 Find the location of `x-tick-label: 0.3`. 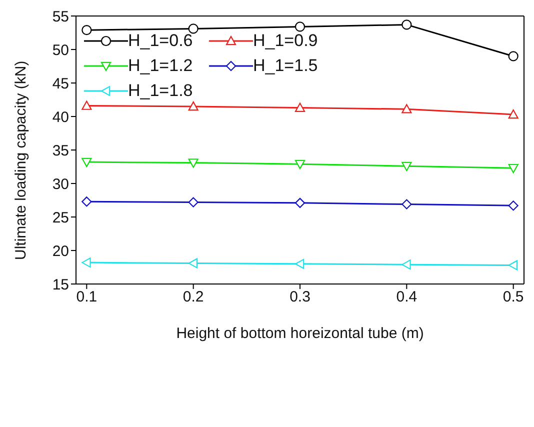

x-tick-label: 0.3 is located at coordinates (300, 297).